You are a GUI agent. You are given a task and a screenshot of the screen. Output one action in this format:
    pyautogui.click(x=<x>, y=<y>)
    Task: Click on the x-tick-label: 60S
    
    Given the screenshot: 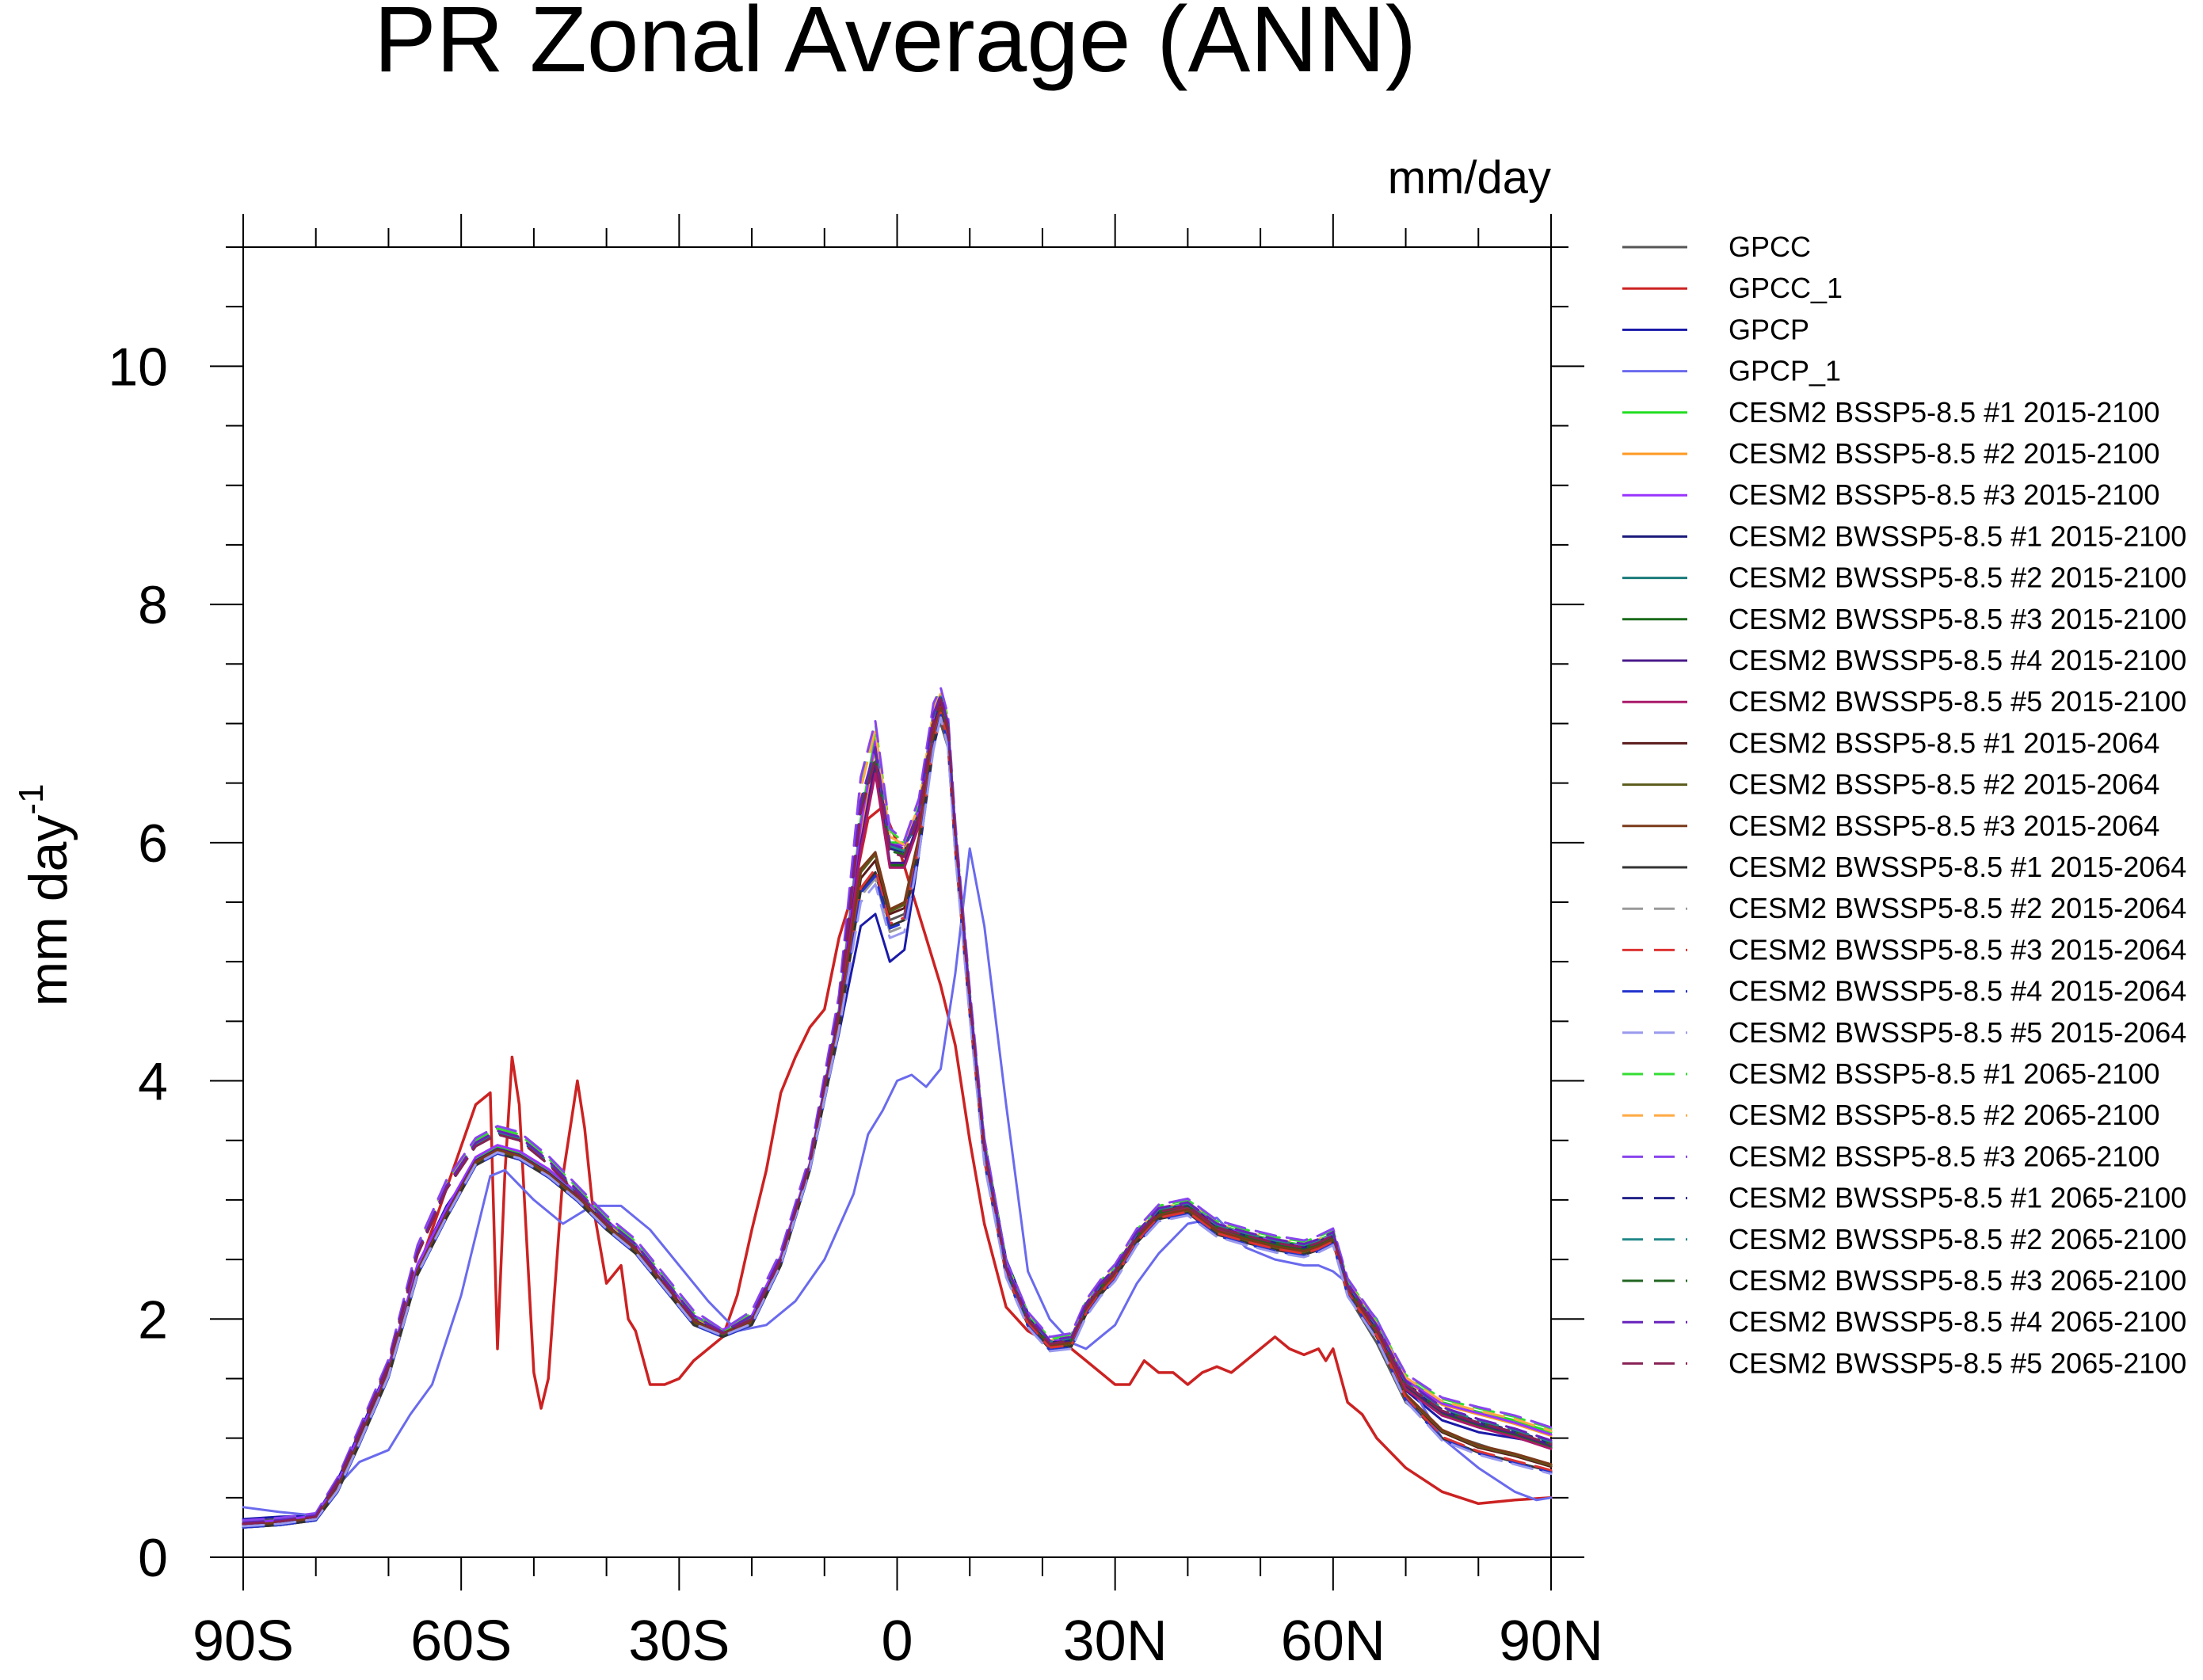 What is the action you would take?
    pyautogui.click(x=461, y=1641)
    